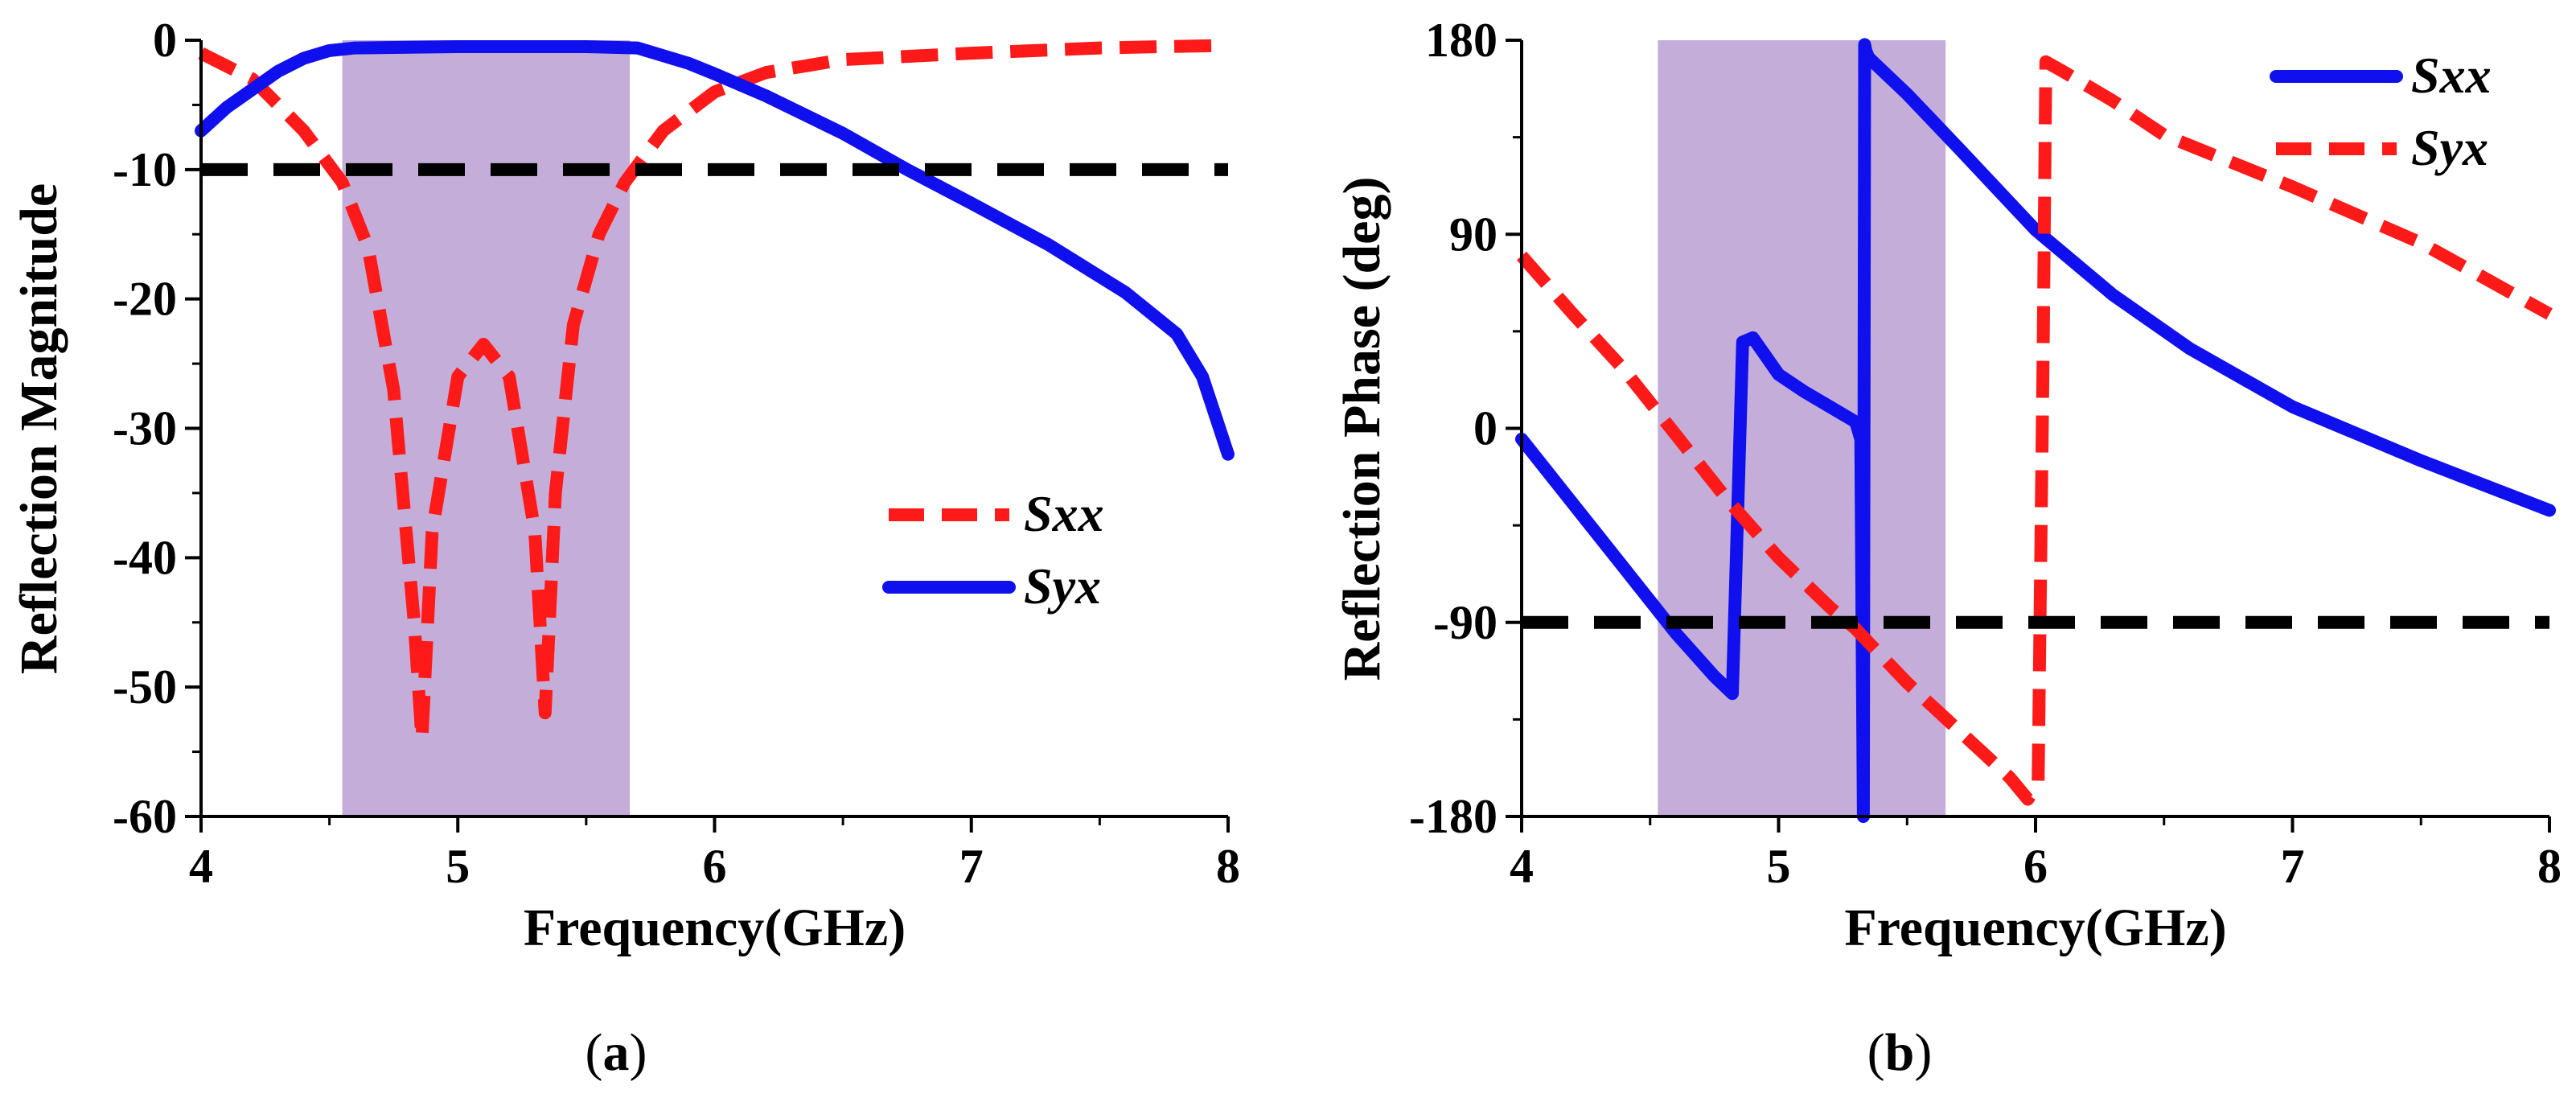 The height and width of the screenshot is (1098, 2576). What do you see at coordinates (971, 866) in the screenshot?
I see `chart-0-x-tick-label: 7` at bounding box center [971, 866].